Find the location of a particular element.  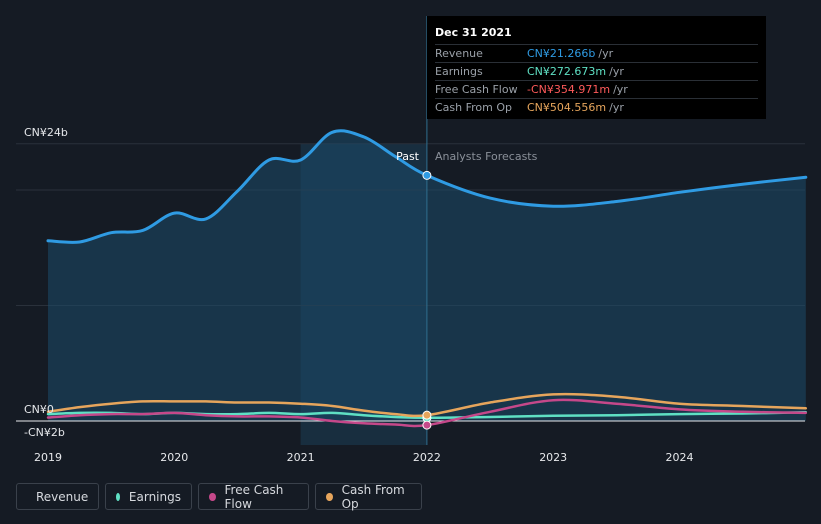

y-tick-zero-label: CN¥0 is located at coordinates (39, 409).